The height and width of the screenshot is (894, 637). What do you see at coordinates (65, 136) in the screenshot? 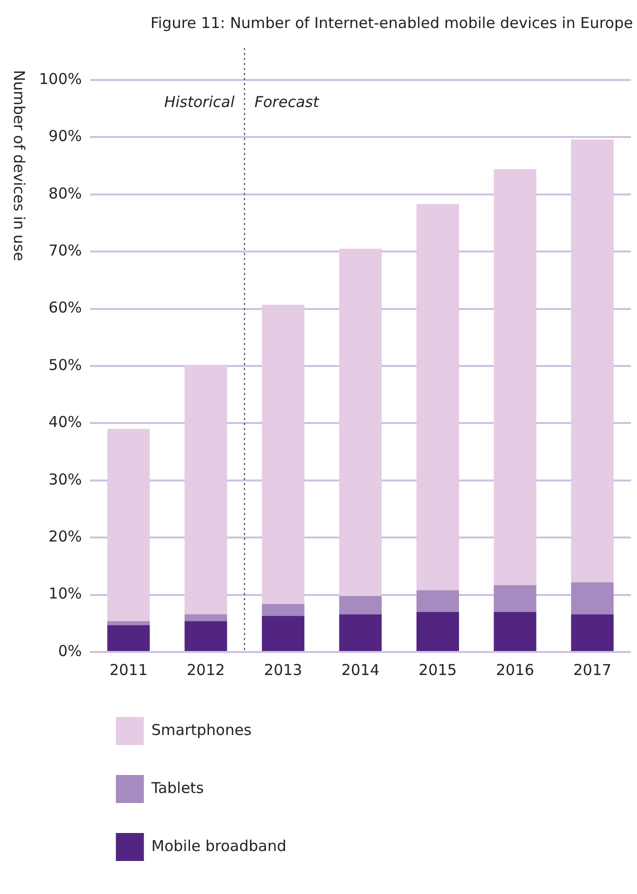
I see `y-tick-label: 90%` at bounding box center [65, 136].